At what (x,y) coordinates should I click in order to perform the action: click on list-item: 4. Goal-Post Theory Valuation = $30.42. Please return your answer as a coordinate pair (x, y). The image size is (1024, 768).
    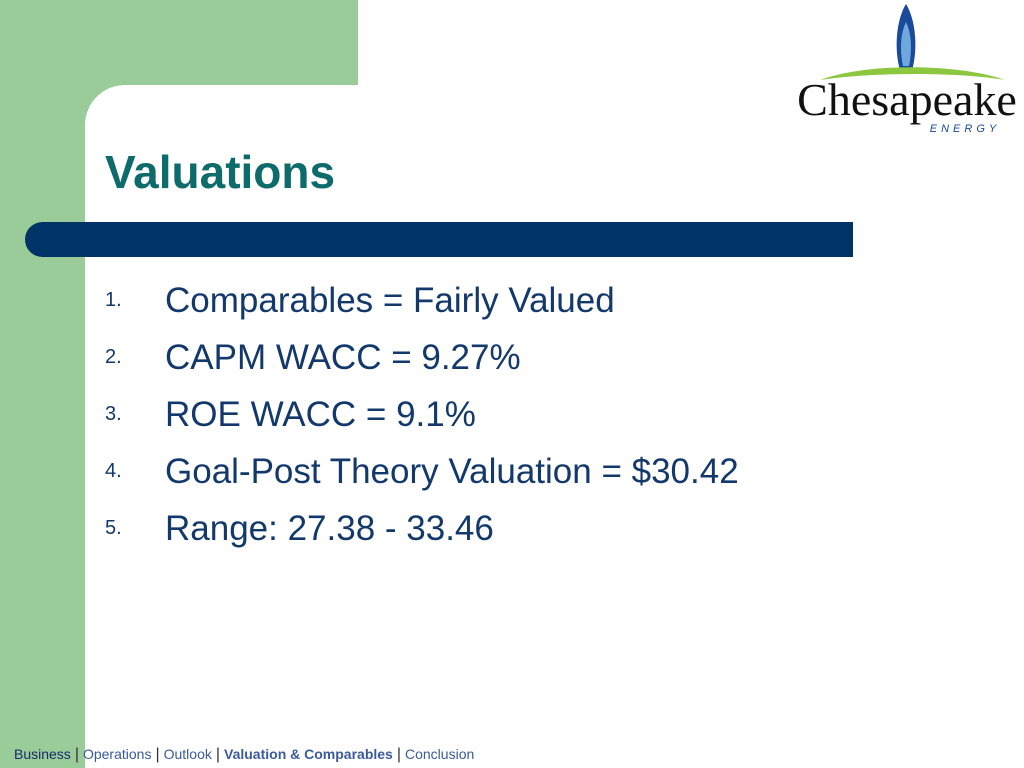
    Looking at the image, I should click on (422, 471).